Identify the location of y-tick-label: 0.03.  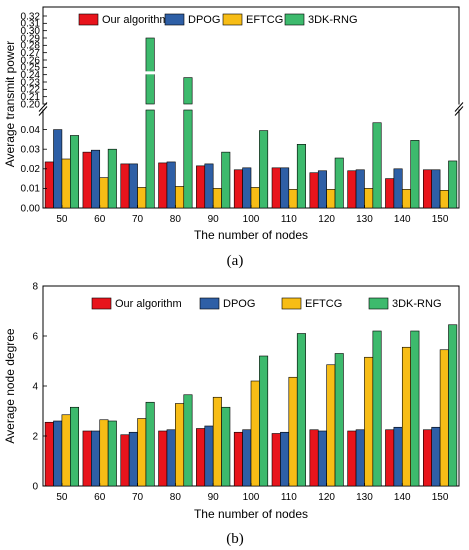
(31, 150).